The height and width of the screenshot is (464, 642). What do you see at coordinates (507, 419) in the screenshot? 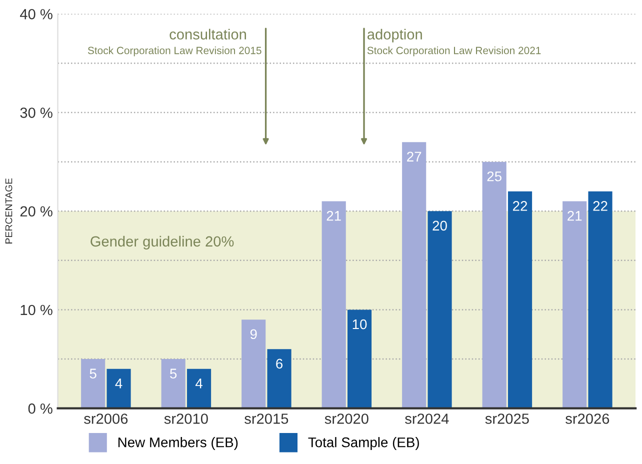
I see `x-tick-label: sr2025` at bounding box center [507, 419].